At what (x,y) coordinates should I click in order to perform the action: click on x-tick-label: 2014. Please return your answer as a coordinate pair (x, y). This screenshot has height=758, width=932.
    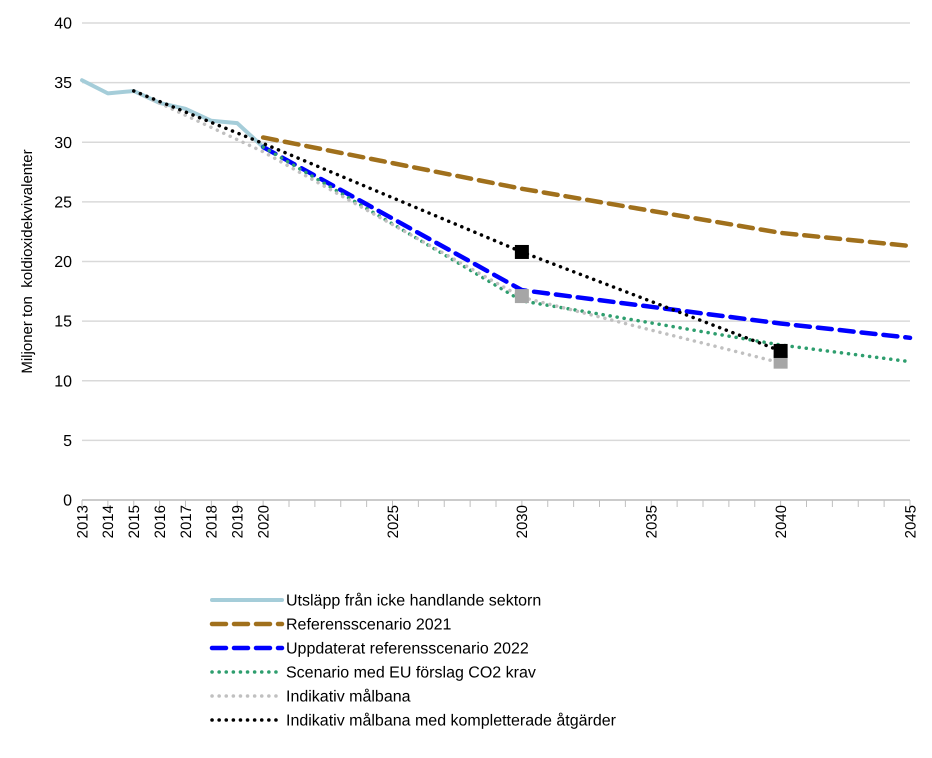
    Looking at the image, I should click on (109, 521).